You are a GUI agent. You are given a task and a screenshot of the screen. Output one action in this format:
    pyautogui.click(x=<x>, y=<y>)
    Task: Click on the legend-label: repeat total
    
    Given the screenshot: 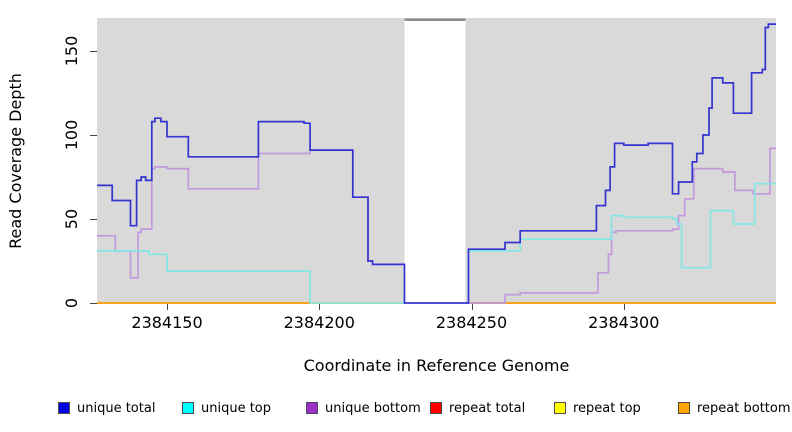 What is the action you would take?
    pyautogui.click(x=487, y=408)
    